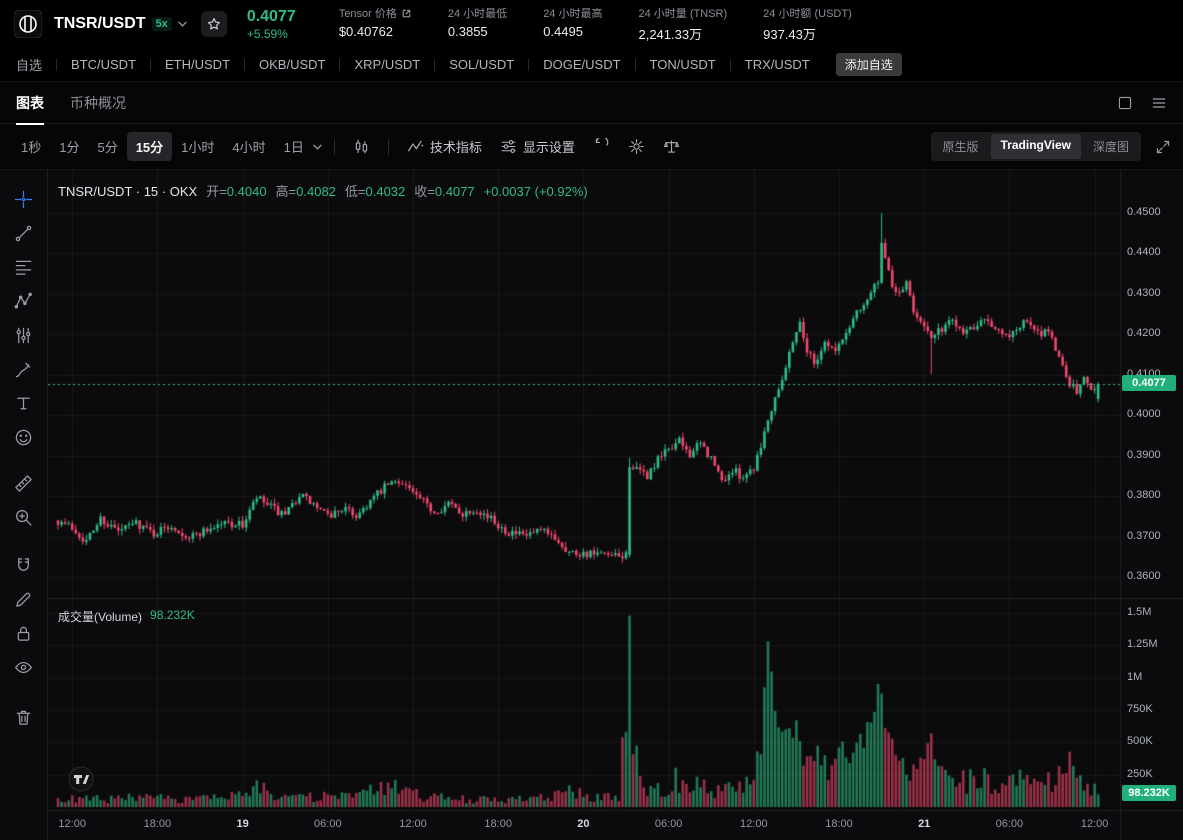  I want to click on eye-icon, so click(24, 667).